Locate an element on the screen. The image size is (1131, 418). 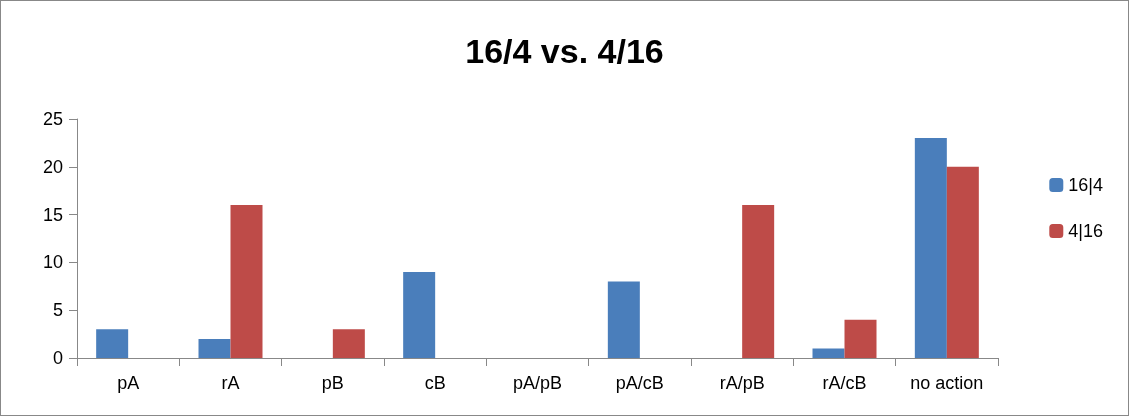
chart-title: 16/4 vs. 4/16 is located at coordinates (564, 51).